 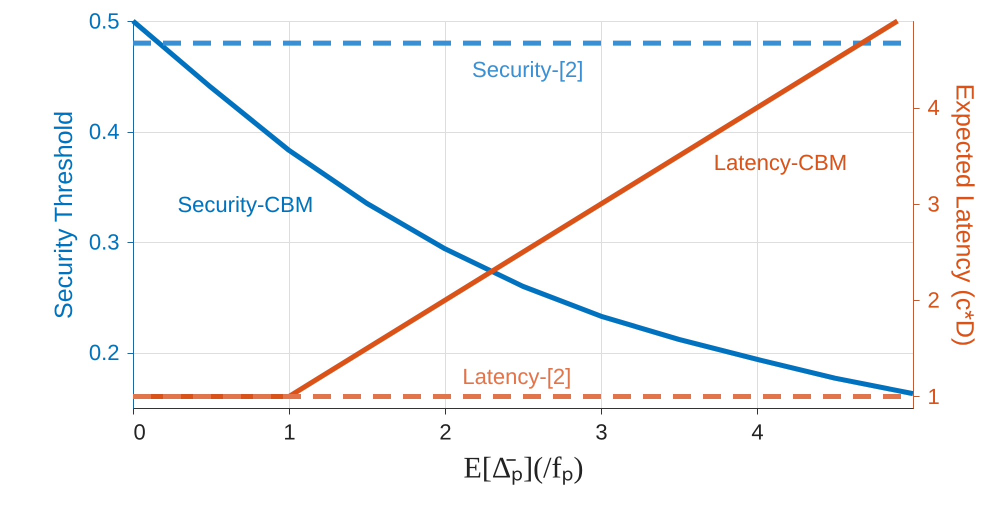 What do you see at coordinates (104, 21) in the screenshot?
I see `y-tick-label: 0.5` at bounding box center [104, 21].